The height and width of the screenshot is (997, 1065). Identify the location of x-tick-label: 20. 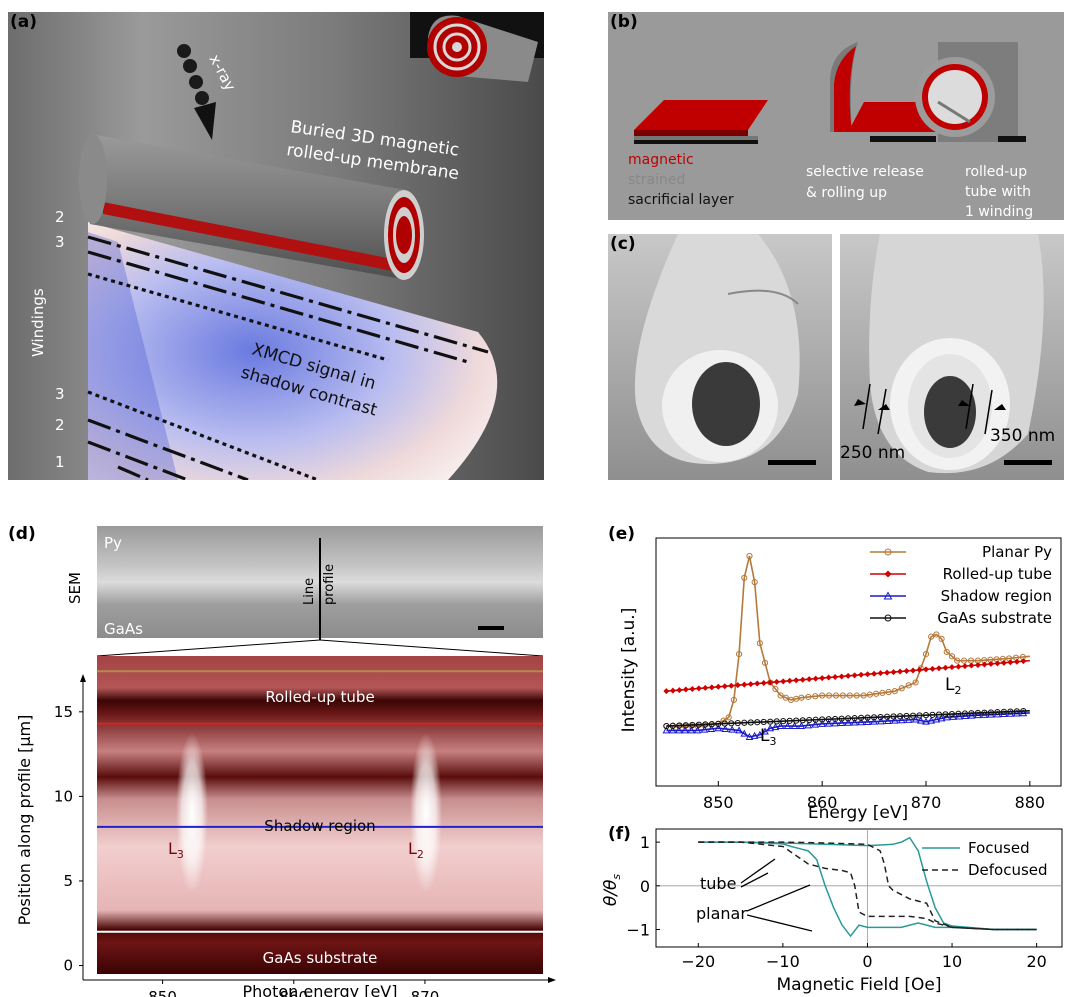
(1036, 961).